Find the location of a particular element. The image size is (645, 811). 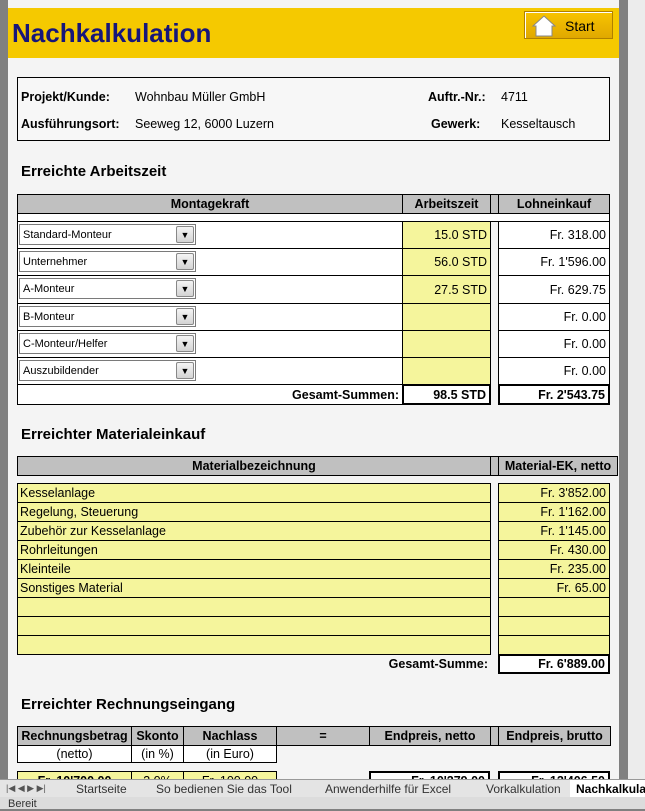

dropdown-value: Standard-Monteur is located at coordinates (67, 234).